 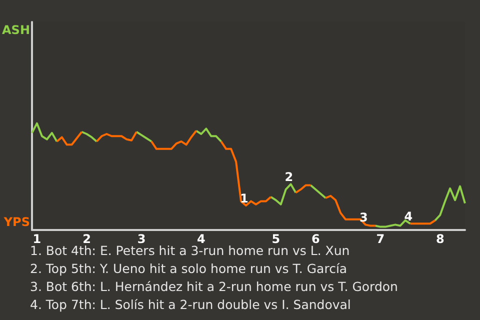 I want to click on x-tick-label: 5, so click(x=276, y=239).